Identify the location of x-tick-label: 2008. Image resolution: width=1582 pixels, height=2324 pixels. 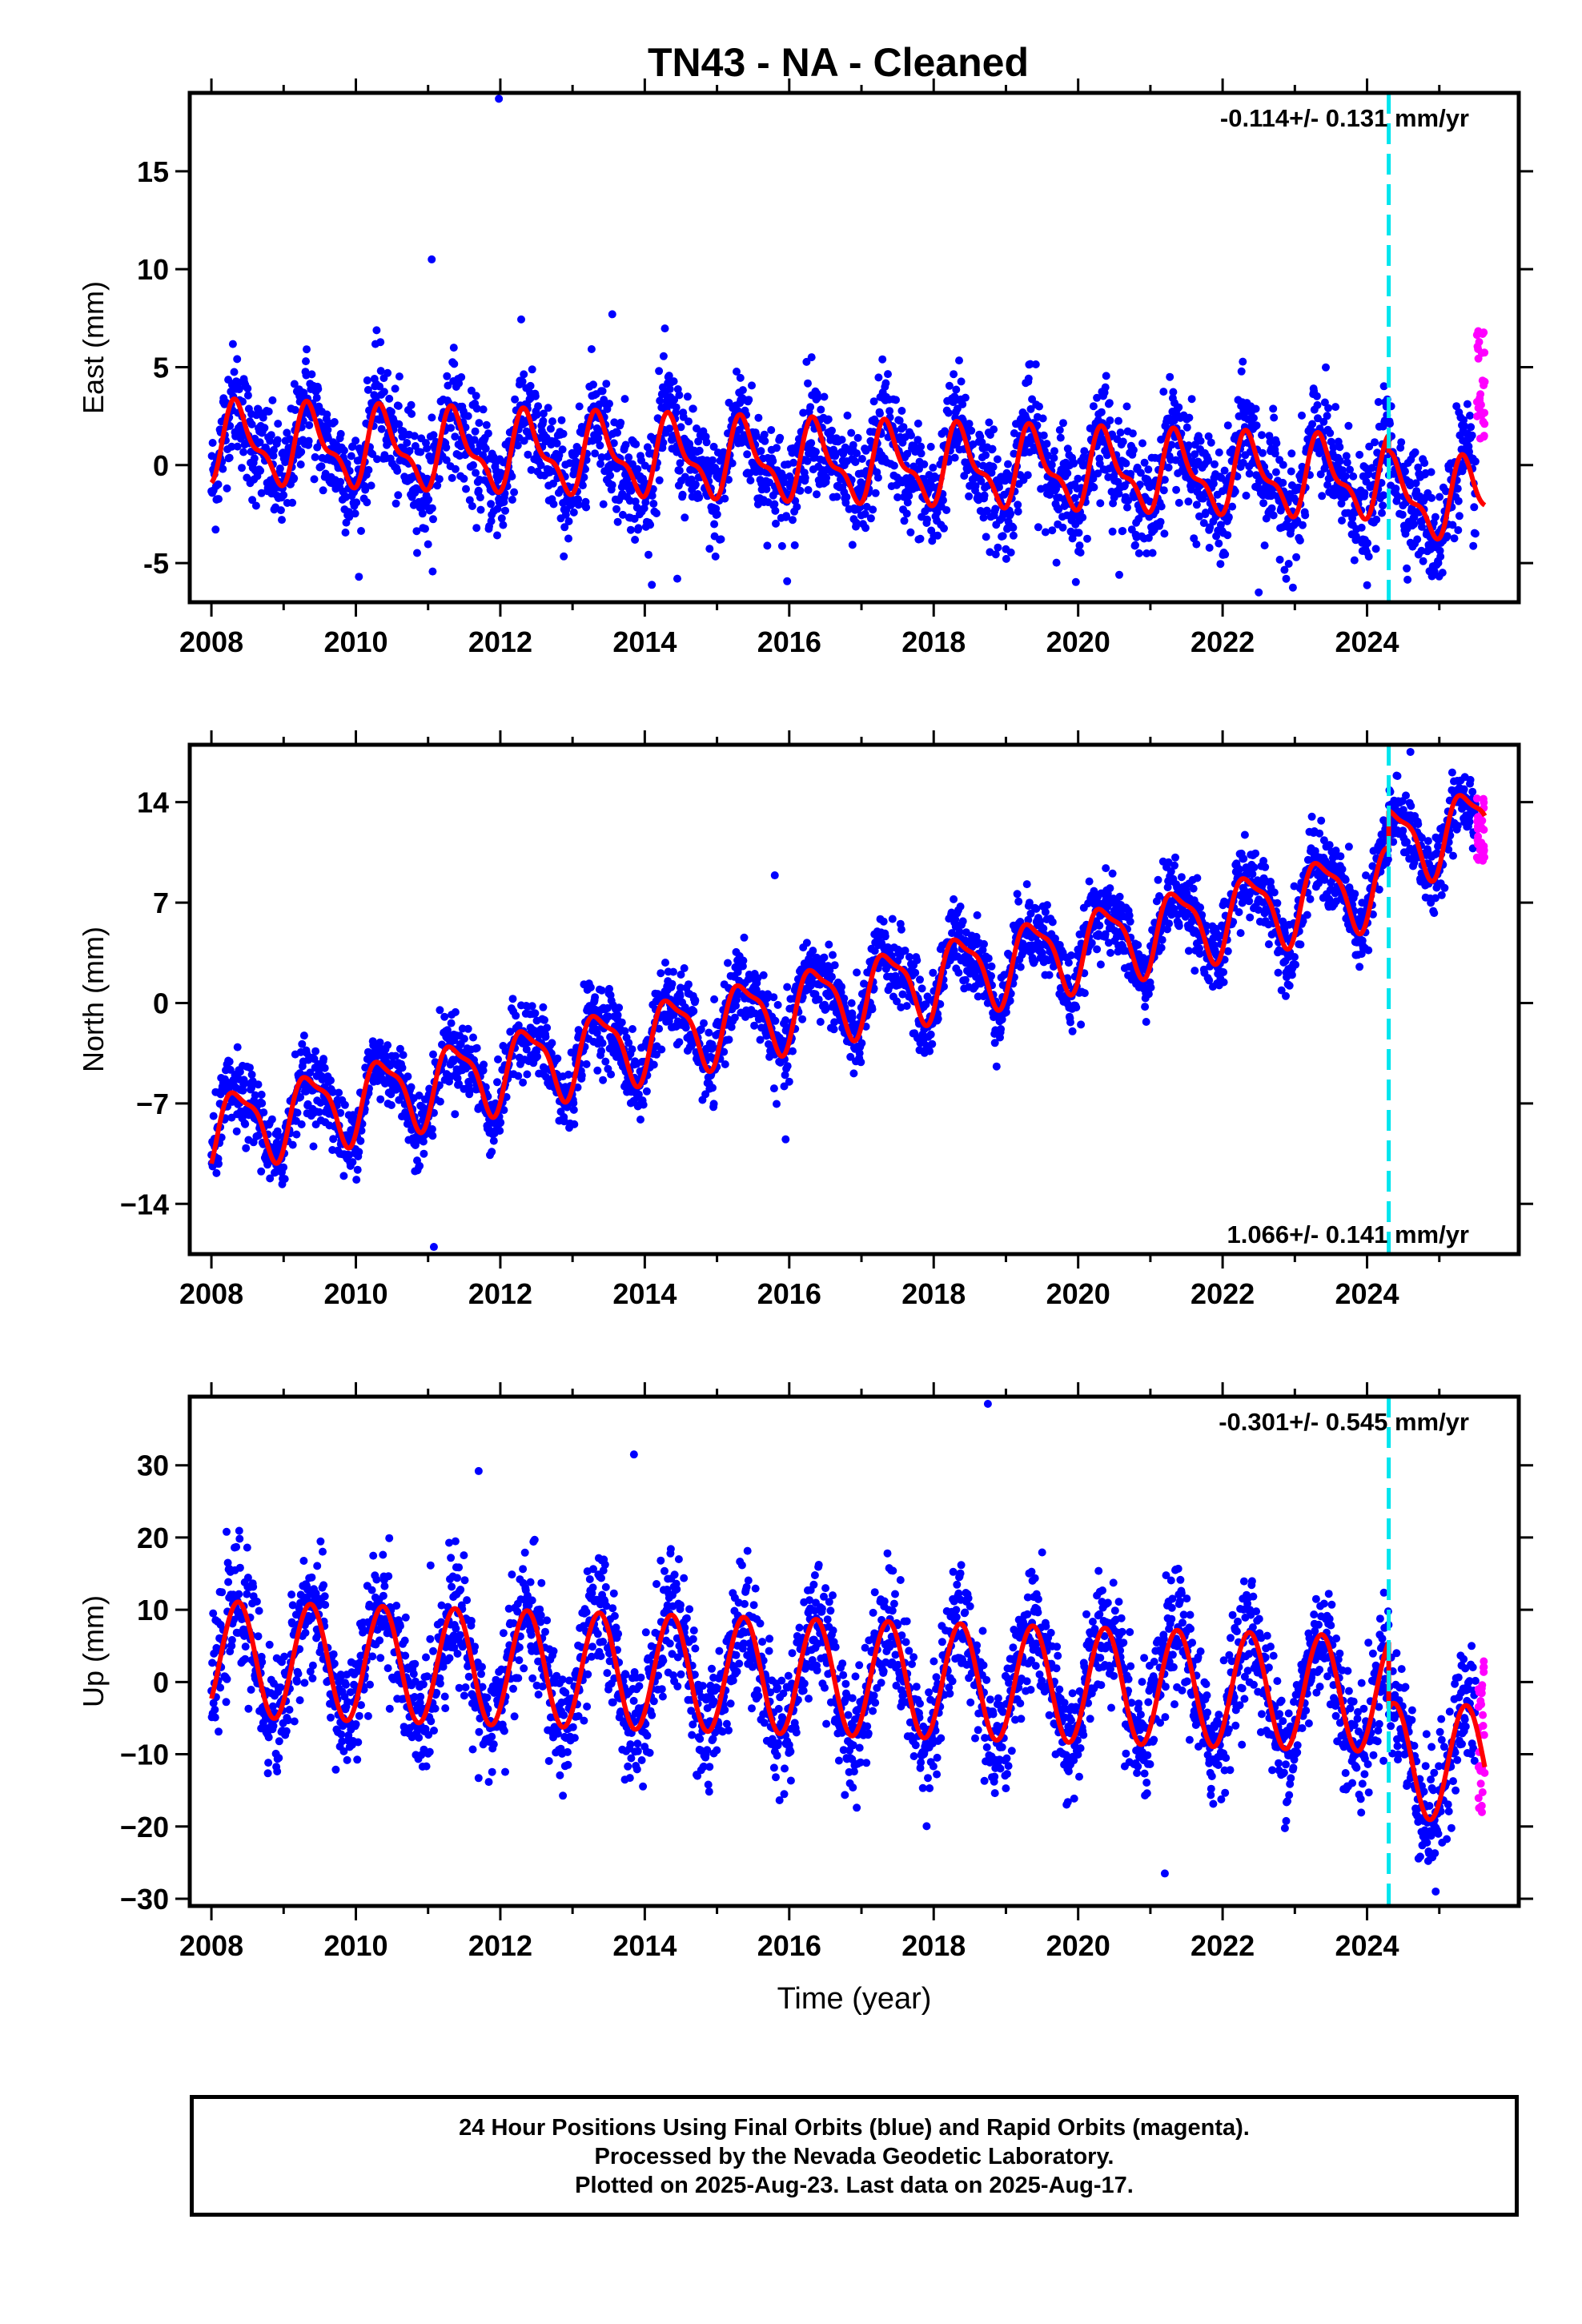
(211, 641).